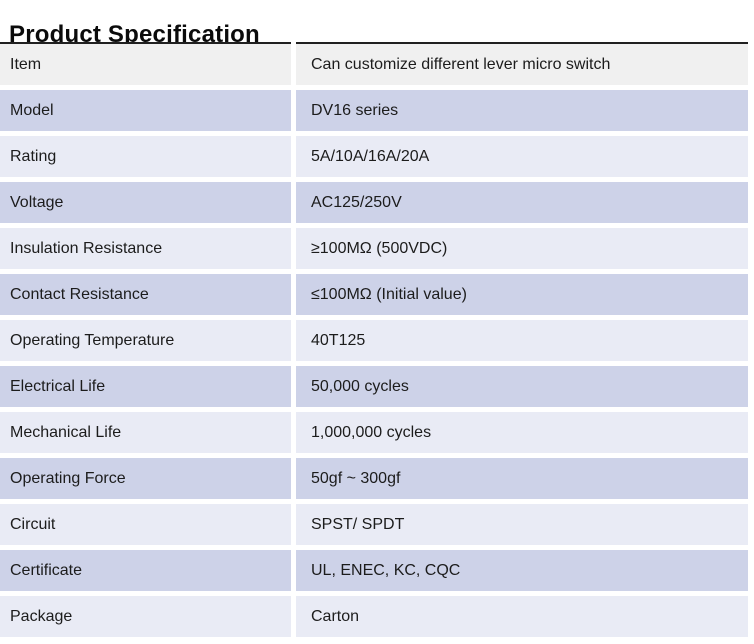 The height and width of the screenshot is (644, 754). I want to click on spec-row-label: Contact Resistance, so click(145, 294).